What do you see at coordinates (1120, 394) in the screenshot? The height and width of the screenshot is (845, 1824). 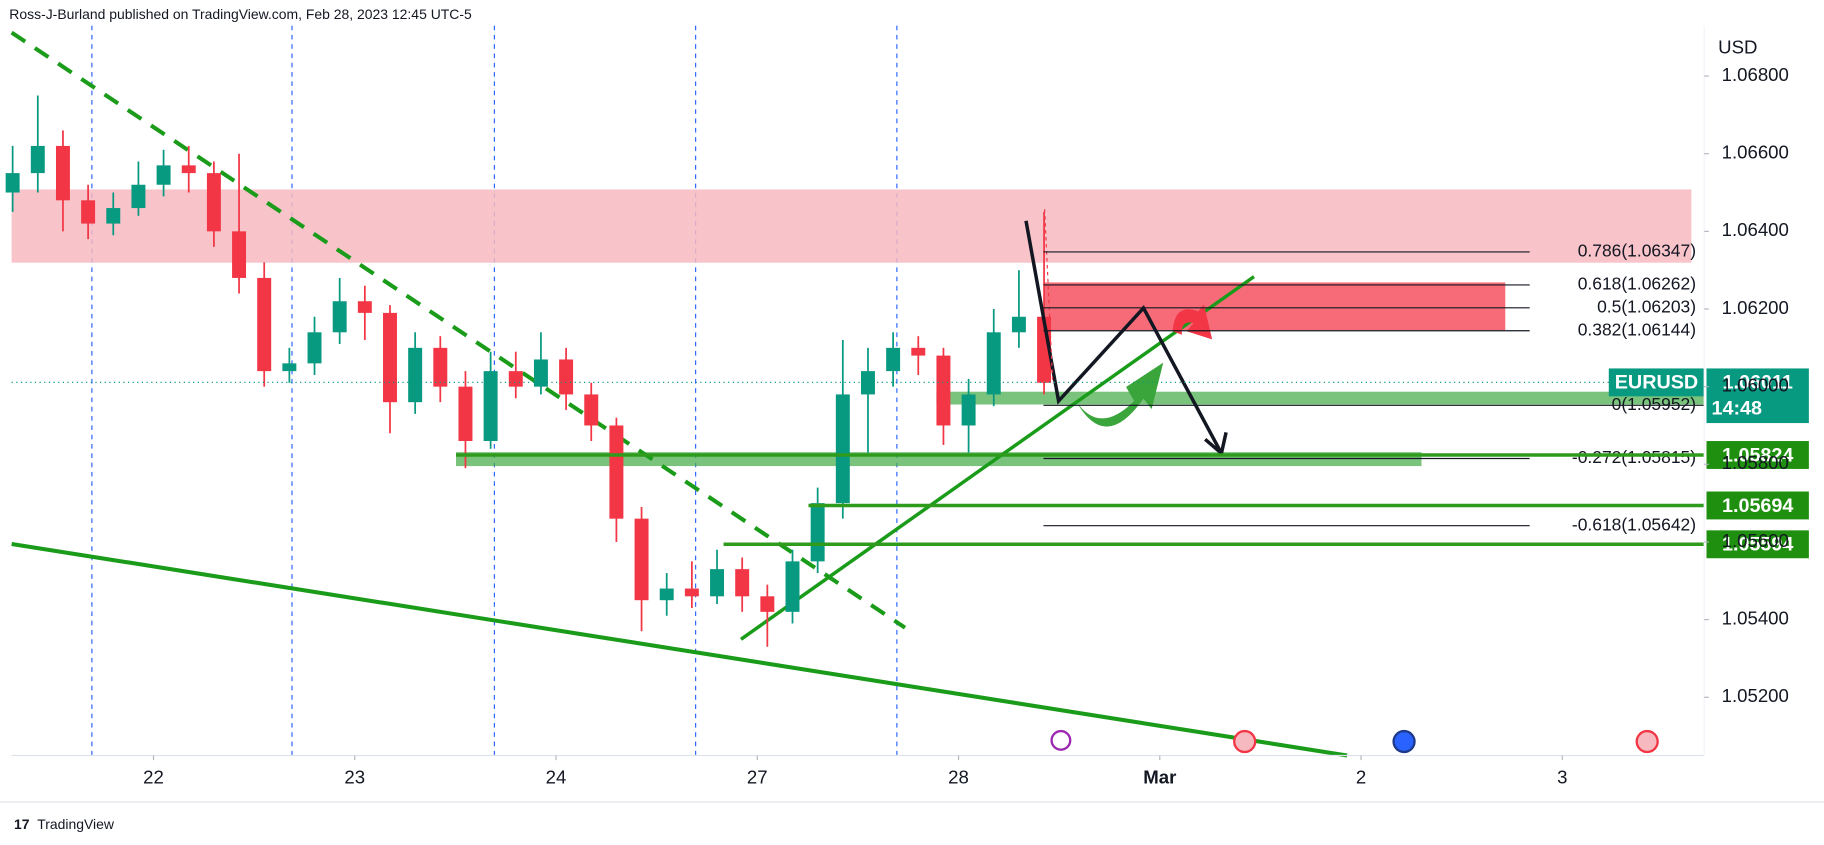 I see `bounce-arrow` at bounding box center [1120, 394].